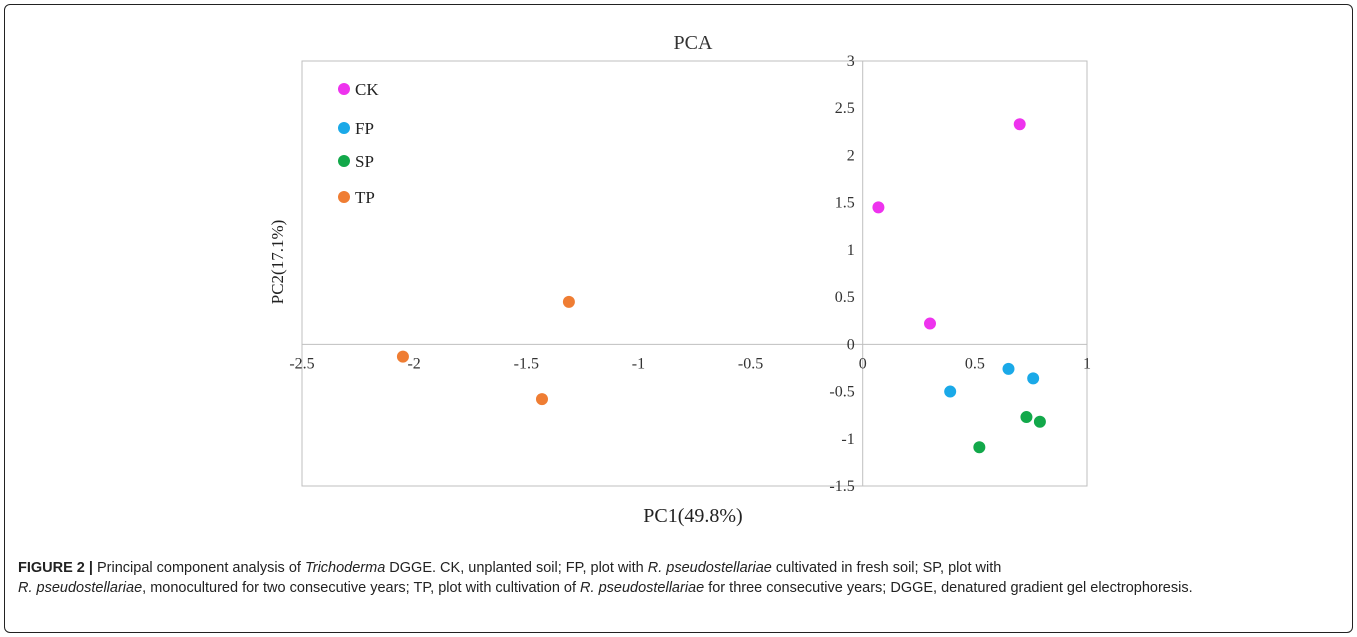  What do you see at coordinates (364, 161) in the screenshot?
I see `legend-label-sp: SP` at bounding box center [364, 161].